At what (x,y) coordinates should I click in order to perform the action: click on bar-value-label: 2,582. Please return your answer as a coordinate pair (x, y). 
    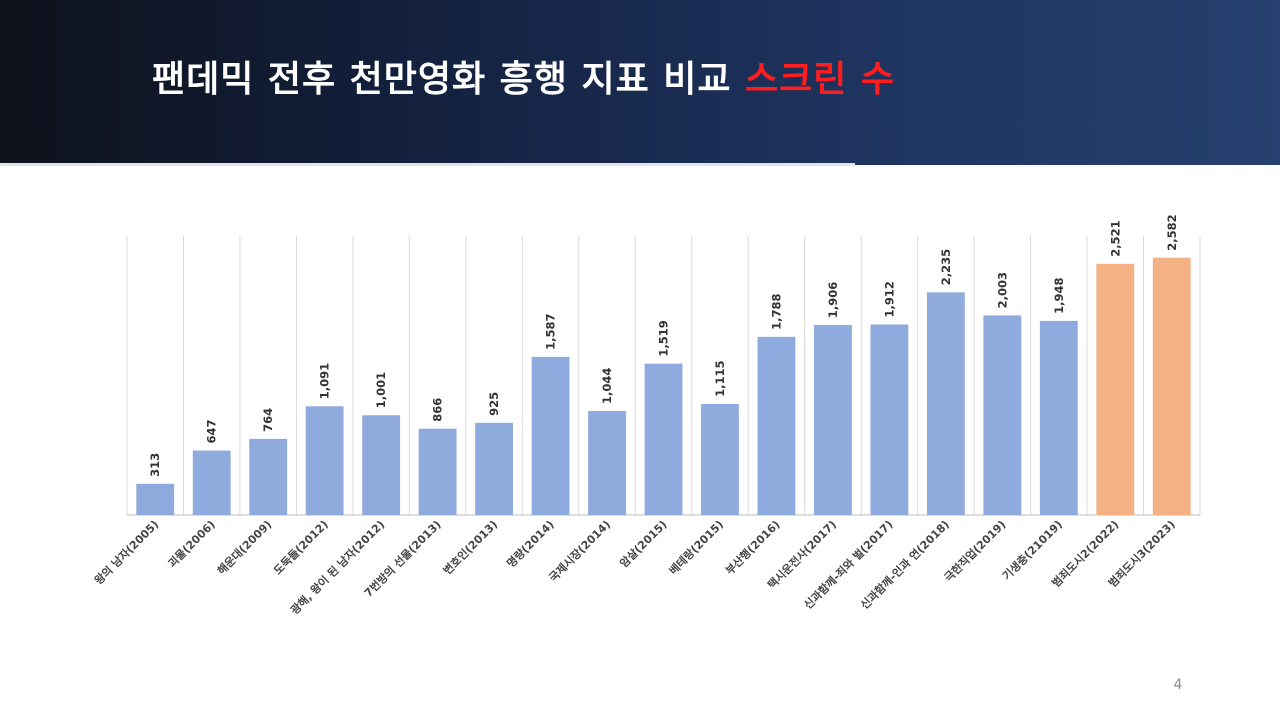
    Looking at the image, I should click on (1172, 232).